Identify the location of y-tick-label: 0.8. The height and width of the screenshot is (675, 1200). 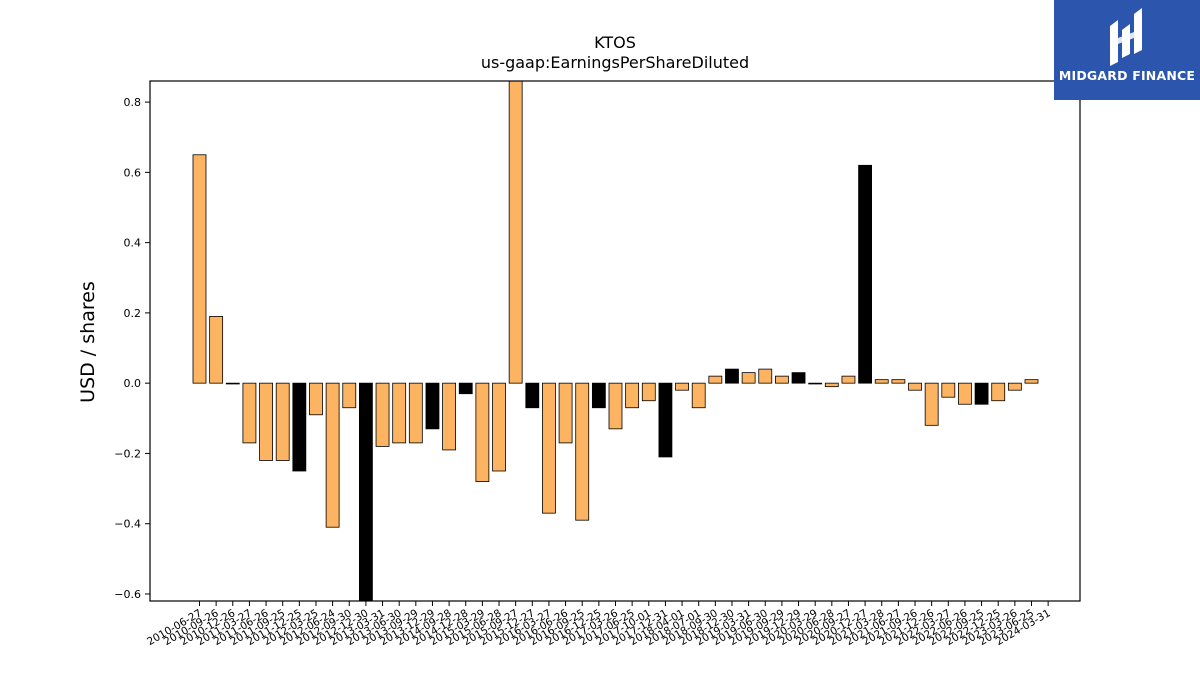
(133, 102).